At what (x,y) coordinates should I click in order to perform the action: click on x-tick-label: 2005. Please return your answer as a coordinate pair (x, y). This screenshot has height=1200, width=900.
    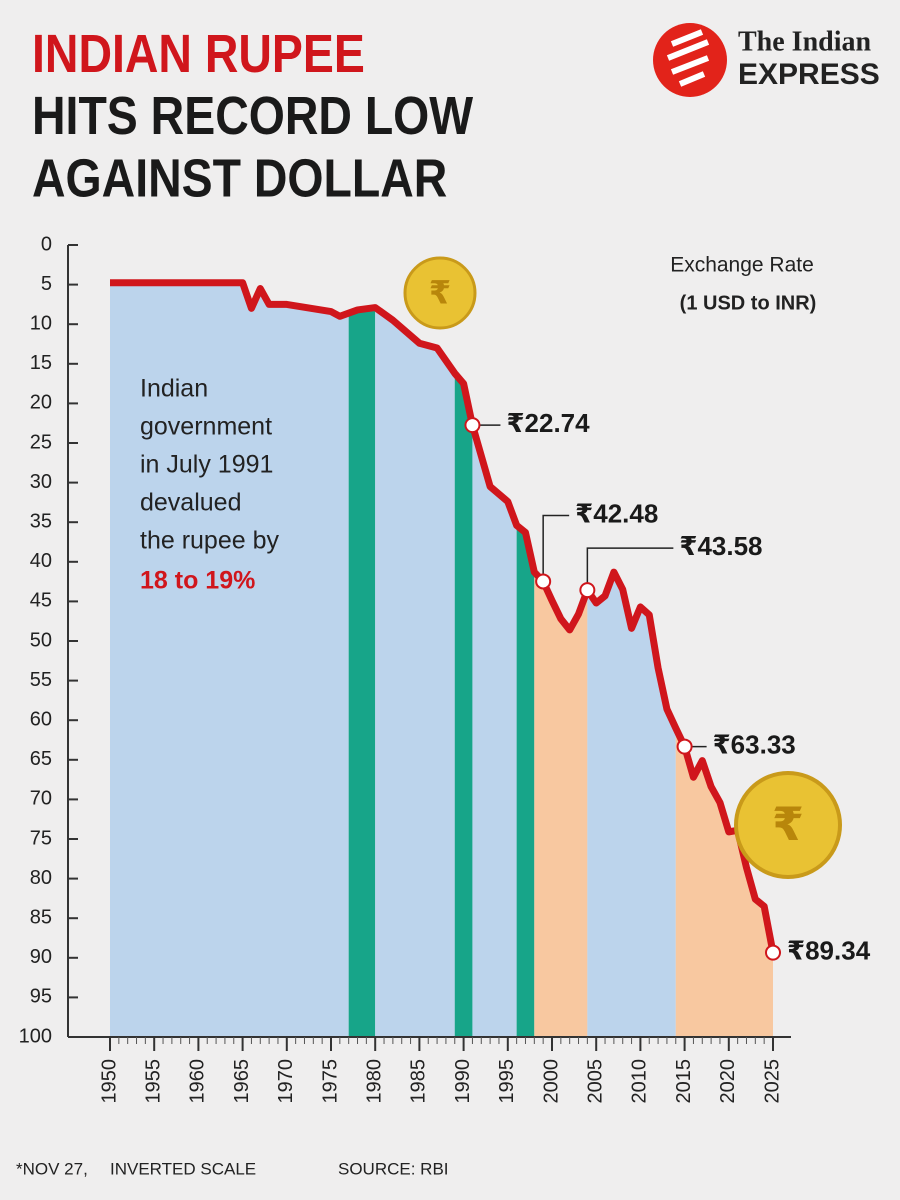
    Looking at the image, I should click on (595, 1081).